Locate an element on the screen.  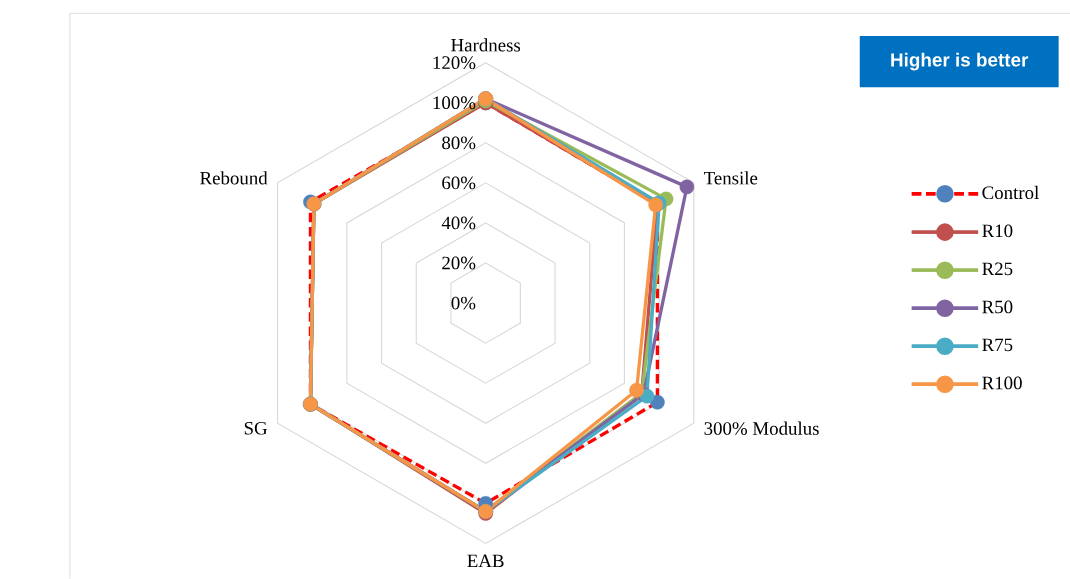
legend-label: R10 is located at coordinates (997, 231).